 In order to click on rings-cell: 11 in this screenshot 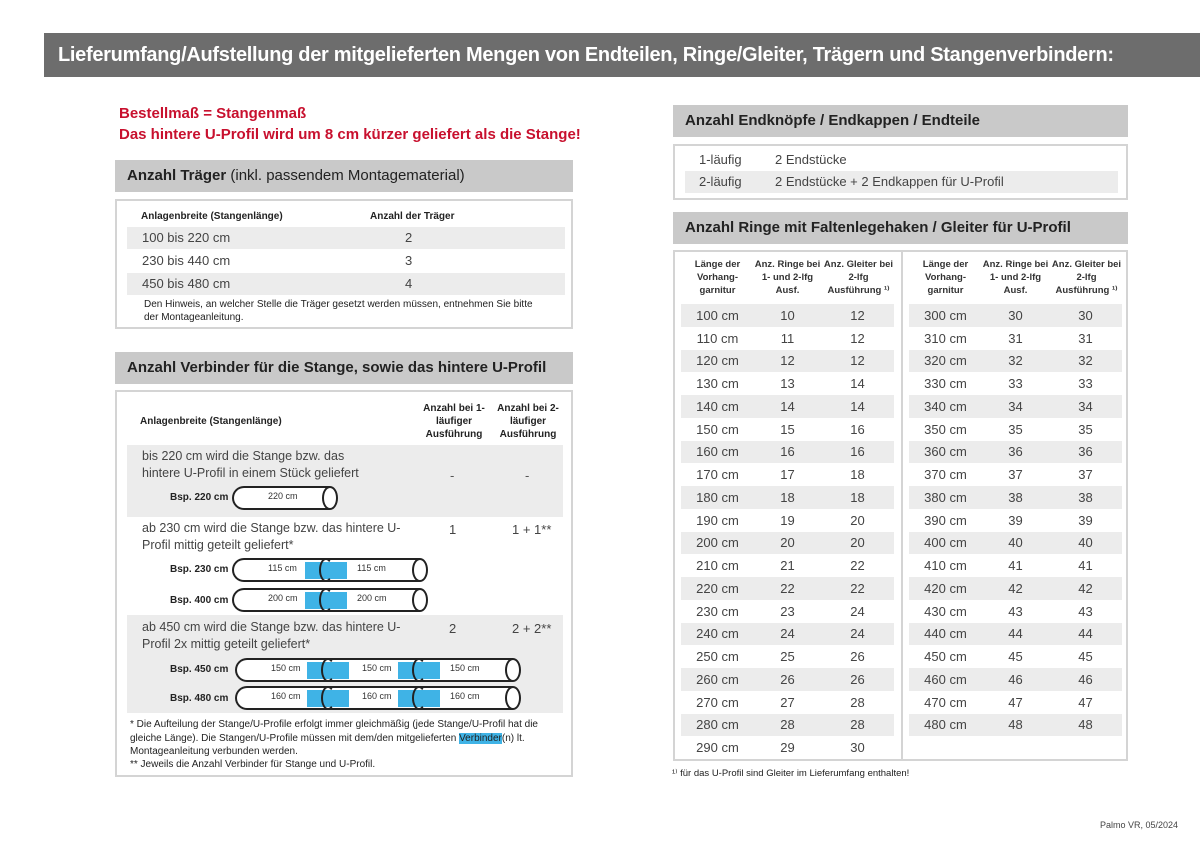, I will do `click(787, 338)`.